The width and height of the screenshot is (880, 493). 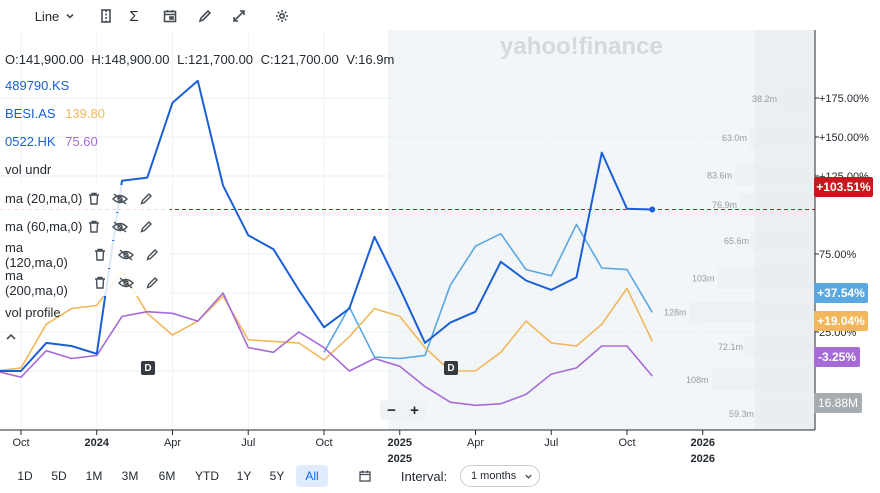 What do you see at coordinates (391, 410) in the screenshot?
I see `zoom-out-button: −` at bounding box center [391, 410].